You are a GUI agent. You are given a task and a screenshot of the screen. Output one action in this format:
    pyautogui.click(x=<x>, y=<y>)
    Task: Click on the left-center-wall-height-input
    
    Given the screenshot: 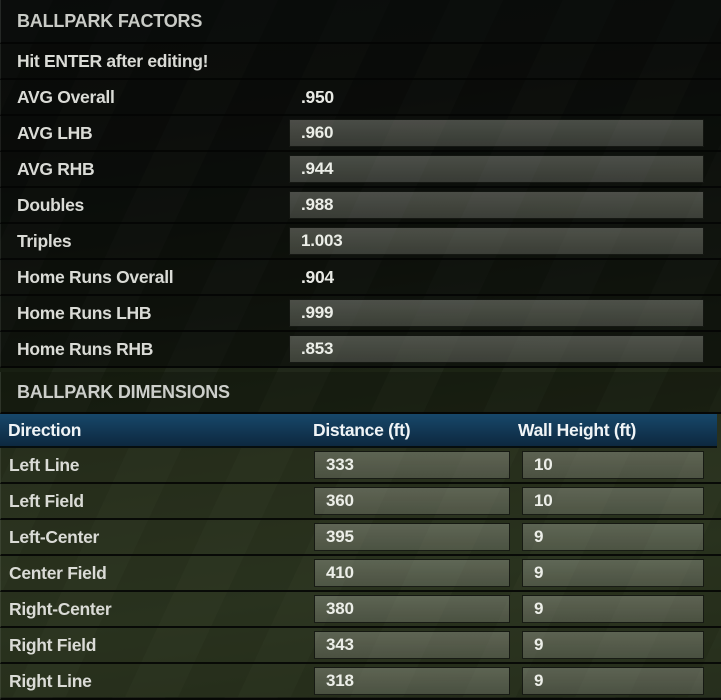 What is the action you would take?
    pyautogui.click(x=613, y=537)
    